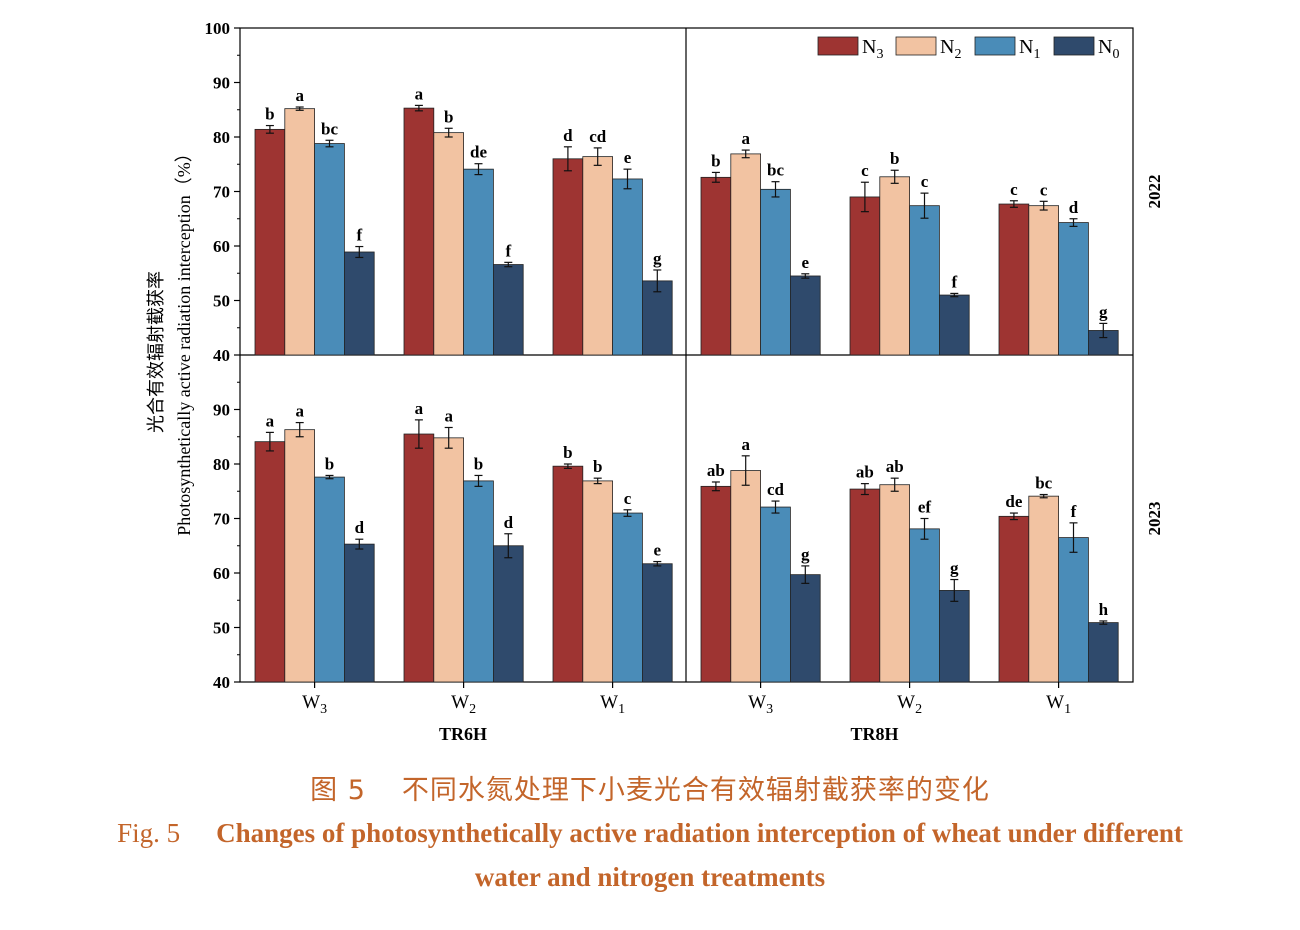 This screenshot has height=930, width=1300. What do you see at coordinates (221, 355) in the screenshot?
I see `y-tick-label: 40` at bounding box center [221, 355].